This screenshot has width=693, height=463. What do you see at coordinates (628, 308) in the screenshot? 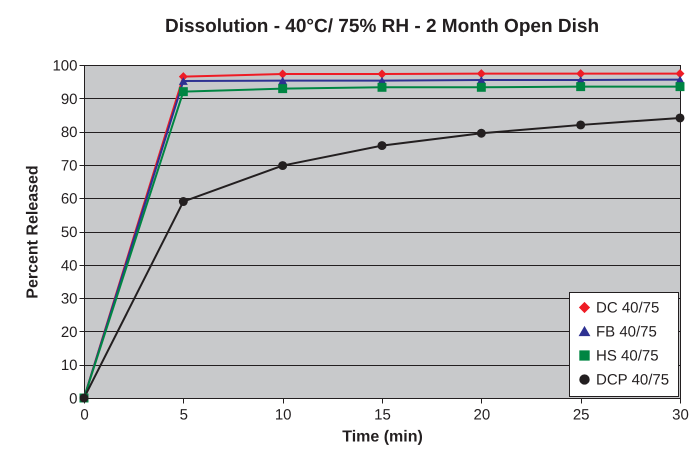
I see `legend-label: DC 40/75` at bounding box center [628, 308].